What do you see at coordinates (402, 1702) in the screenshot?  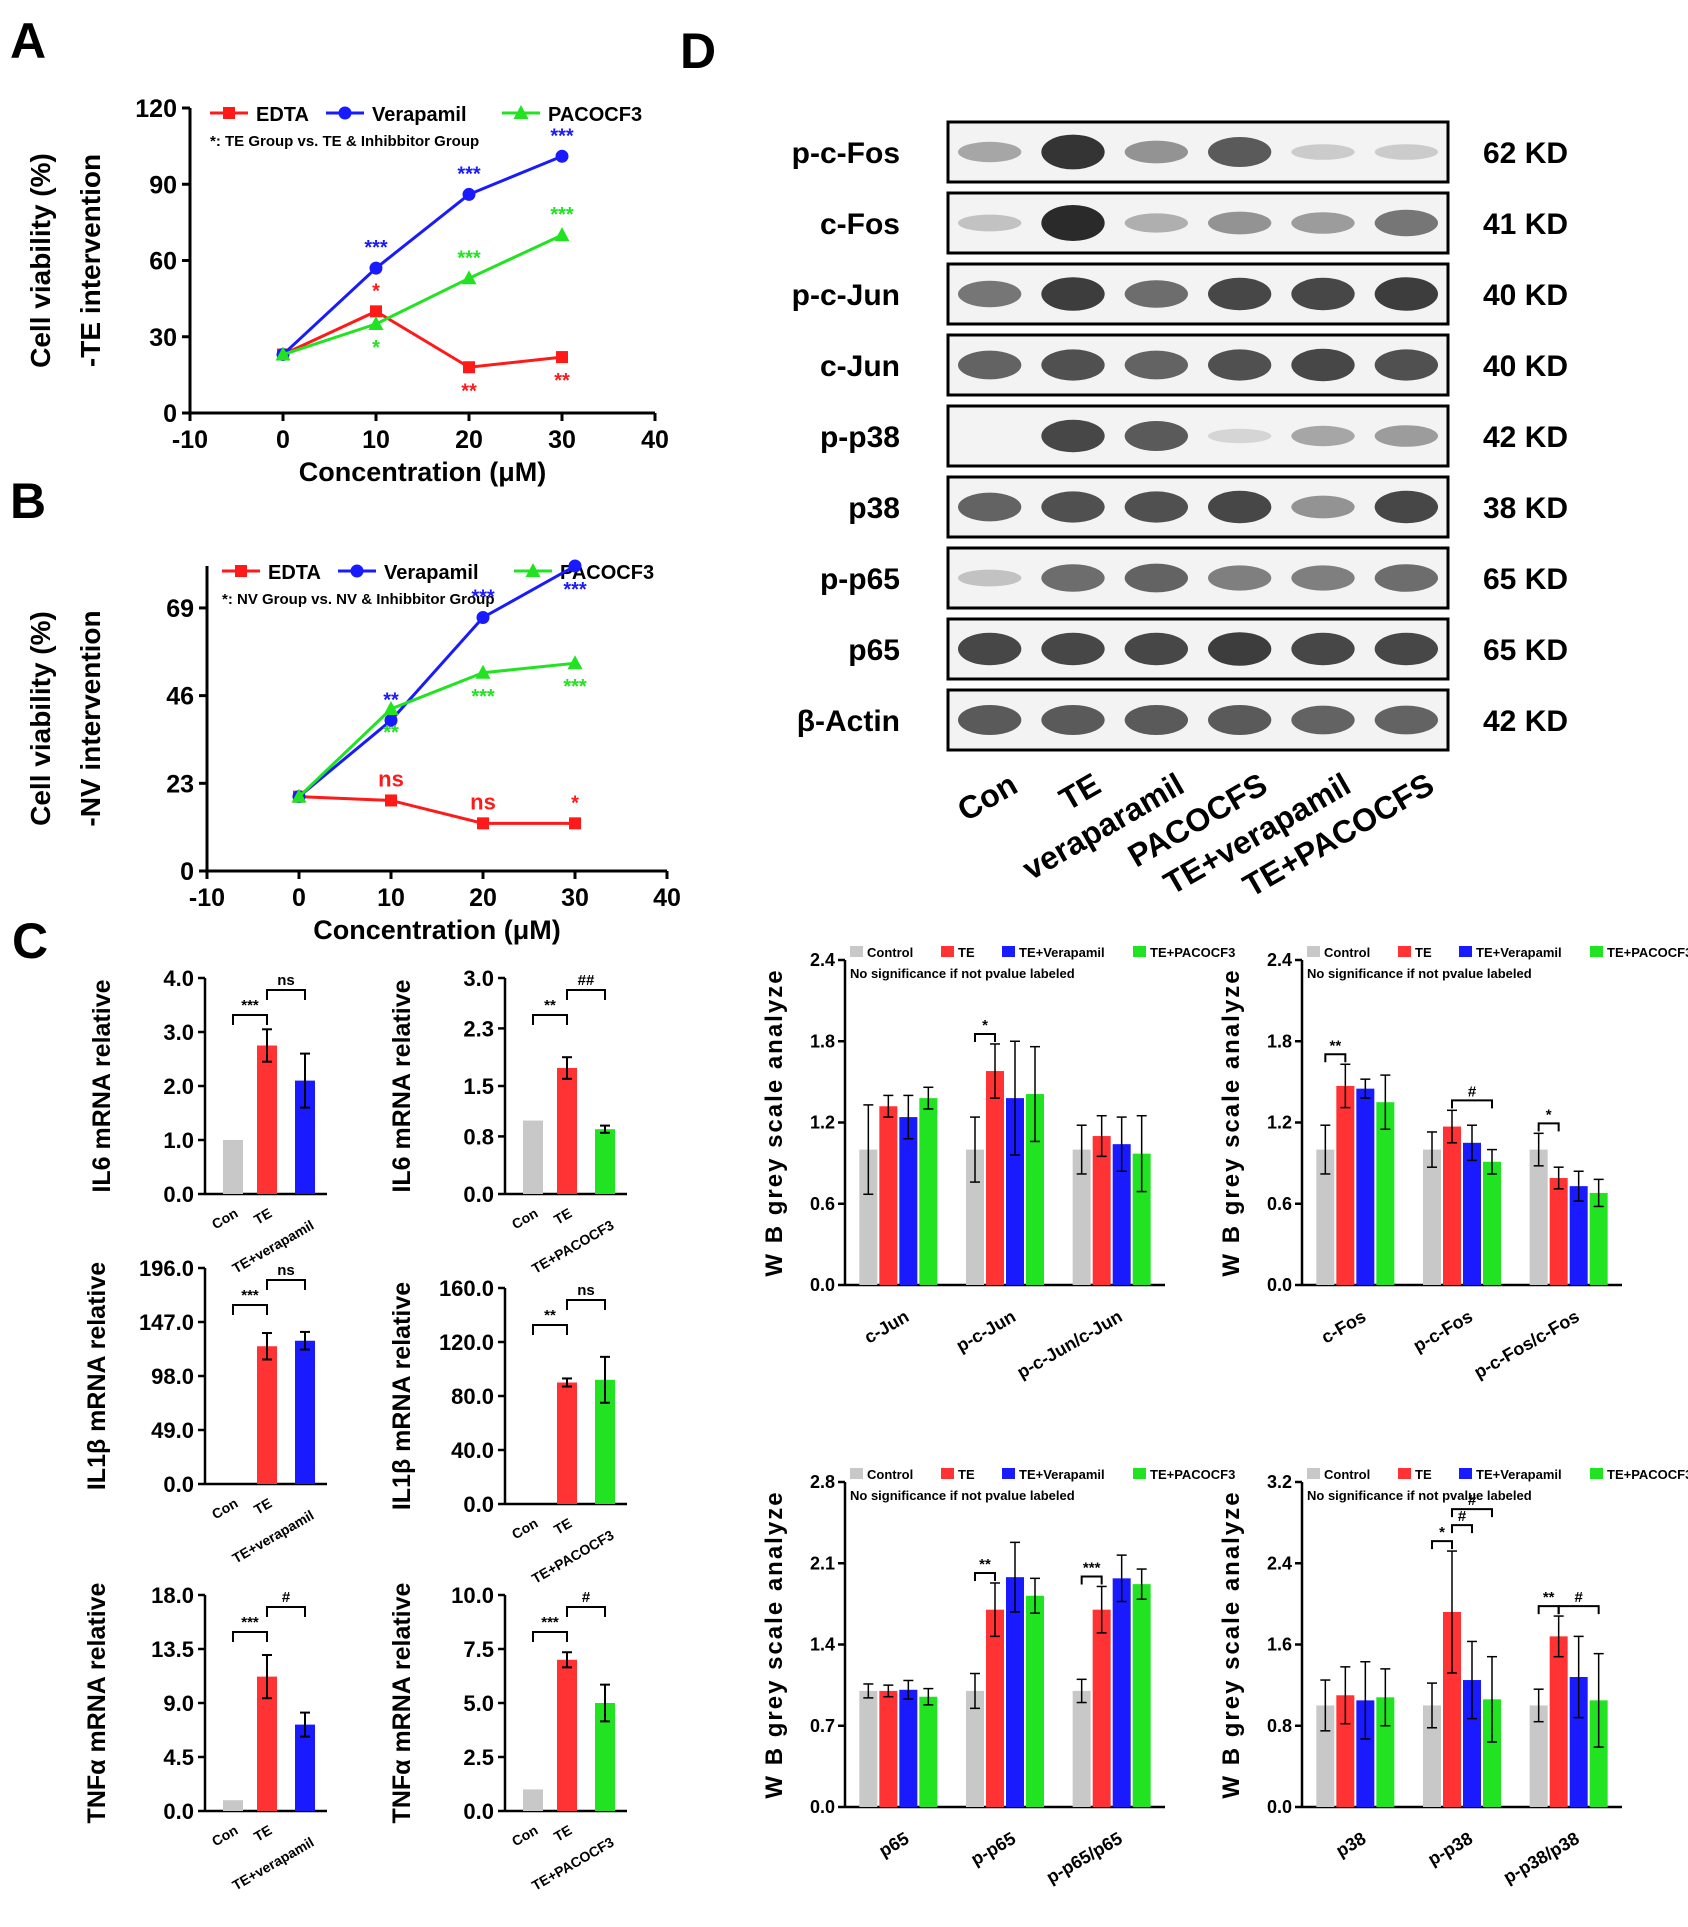 I see `y-axis-title: TNFα mRNA relative` at bounding box center [402, 1702].